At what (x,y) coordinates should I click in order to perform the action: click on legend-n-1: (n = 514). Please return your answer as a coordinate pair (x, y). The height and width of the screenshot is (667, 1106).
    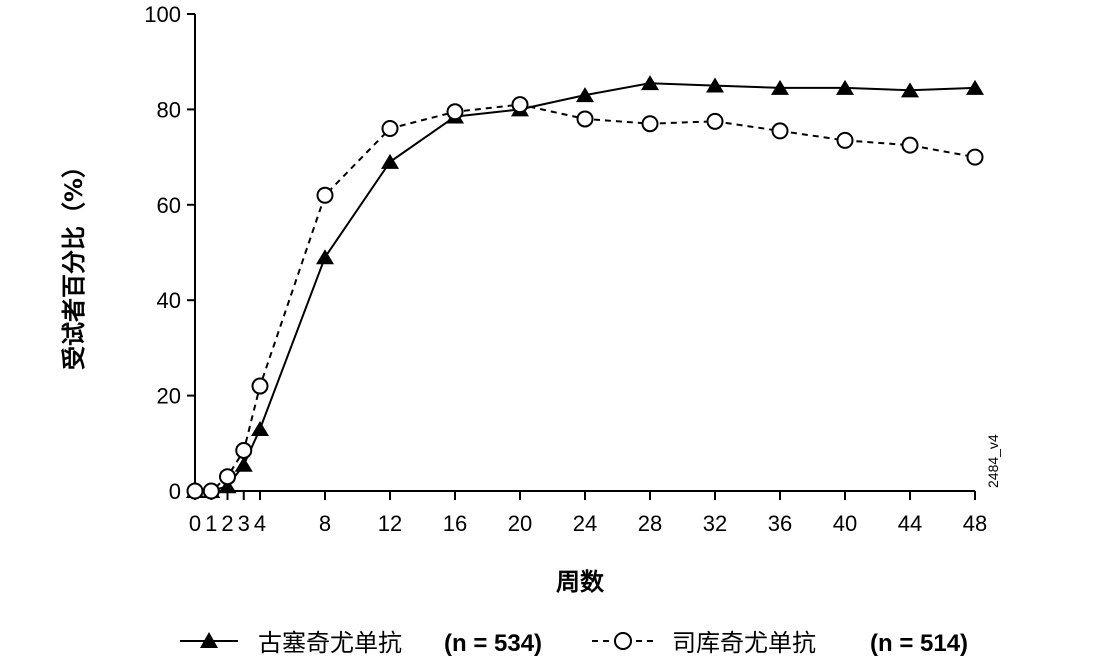
    Looking at the image, I should click on (919, 643).